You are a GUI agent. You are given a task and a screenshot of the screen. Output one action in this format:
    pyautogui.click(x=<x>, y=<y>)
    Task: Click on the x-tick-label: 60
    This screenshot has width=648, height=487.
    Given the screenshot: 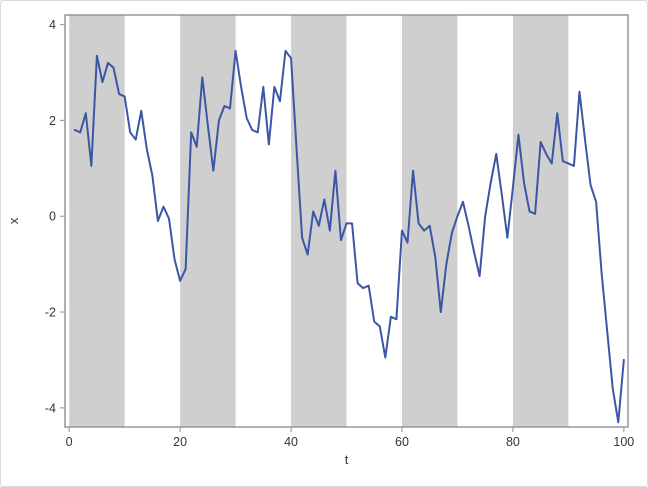 What is the action you would take?
    pyautogui.click(x=402, y=442)
    